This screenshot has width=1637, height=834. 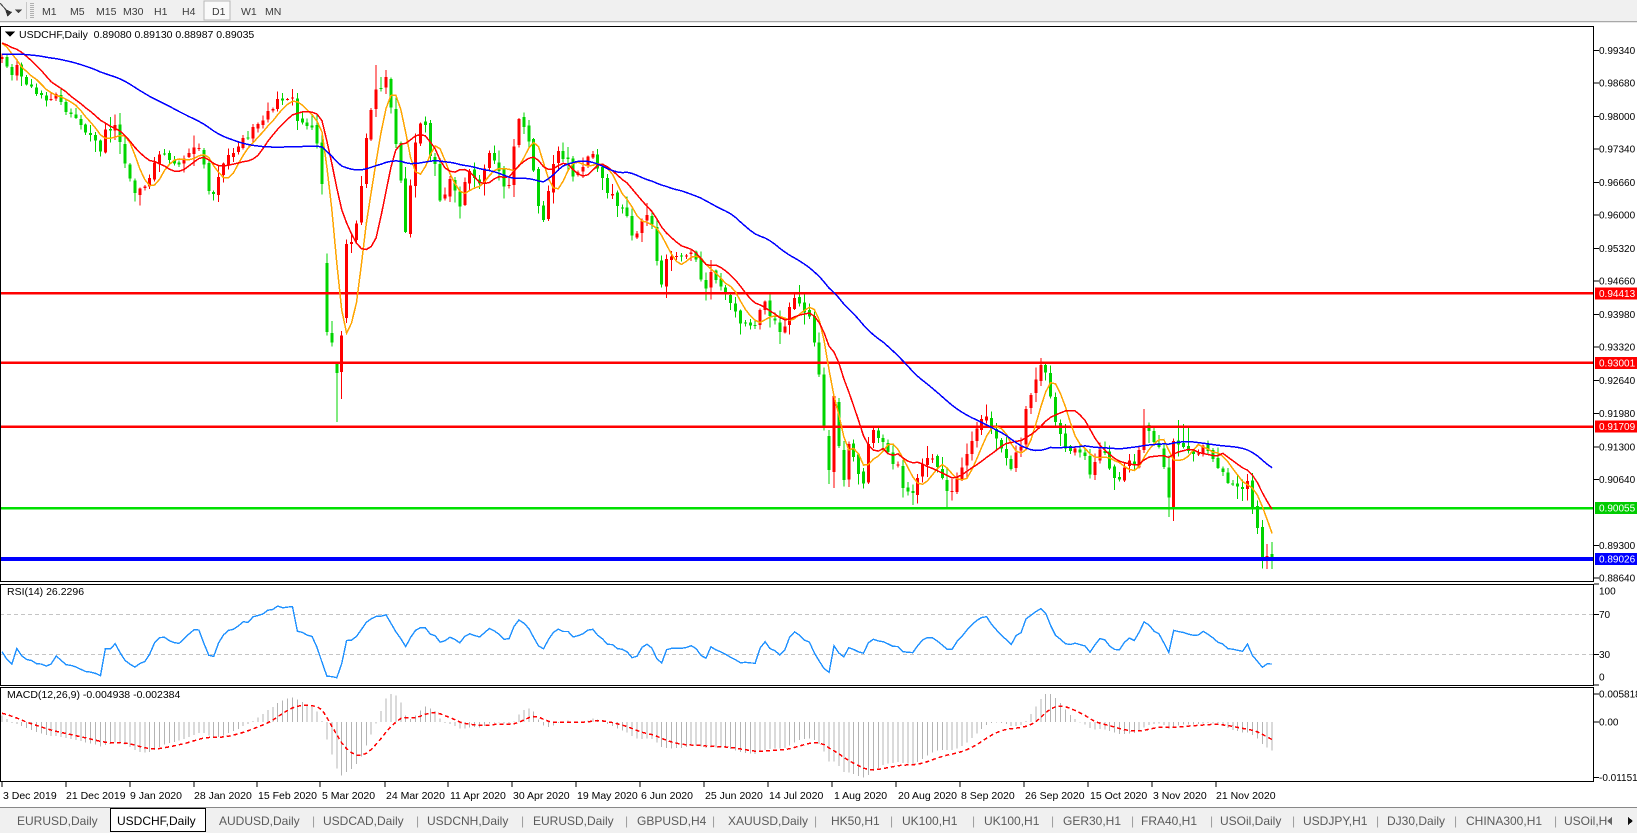 I want to click on svg-text: 26 Sep 2020, so click(x=1055, y=796).